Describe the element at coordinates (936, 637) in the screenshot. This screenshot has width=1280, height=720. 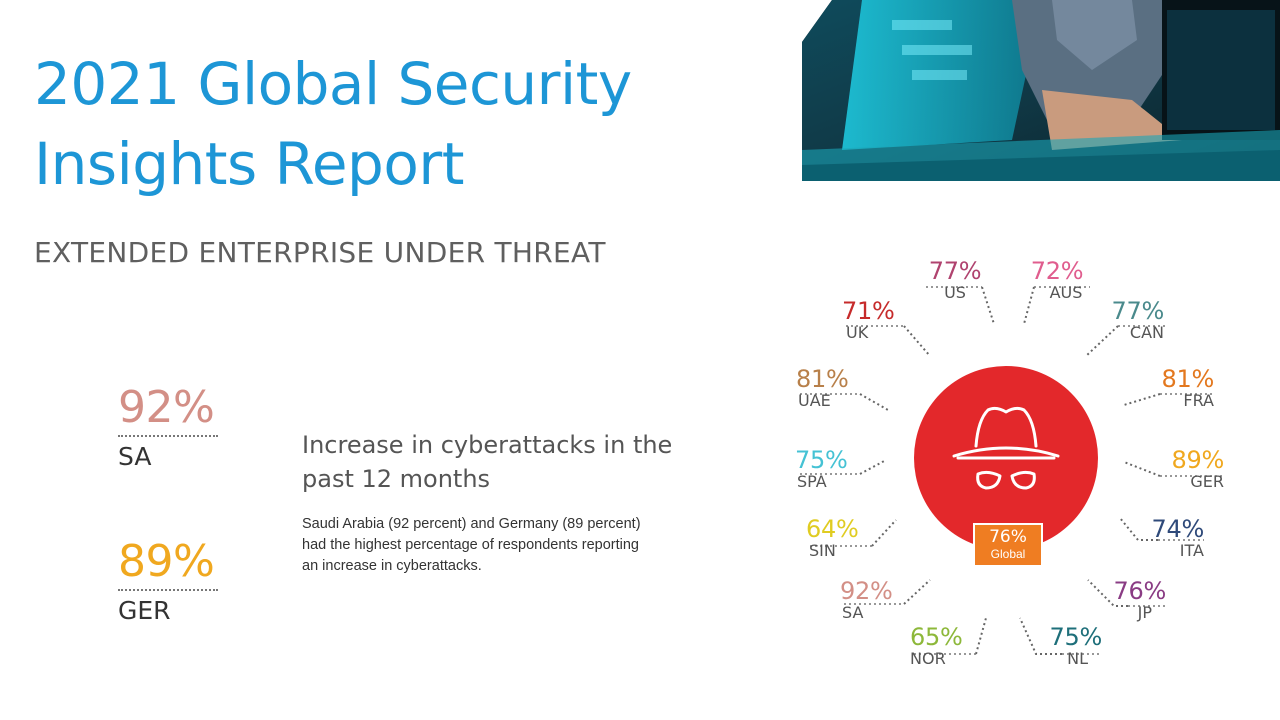
I see `country-nor-value: 65%` at that location.